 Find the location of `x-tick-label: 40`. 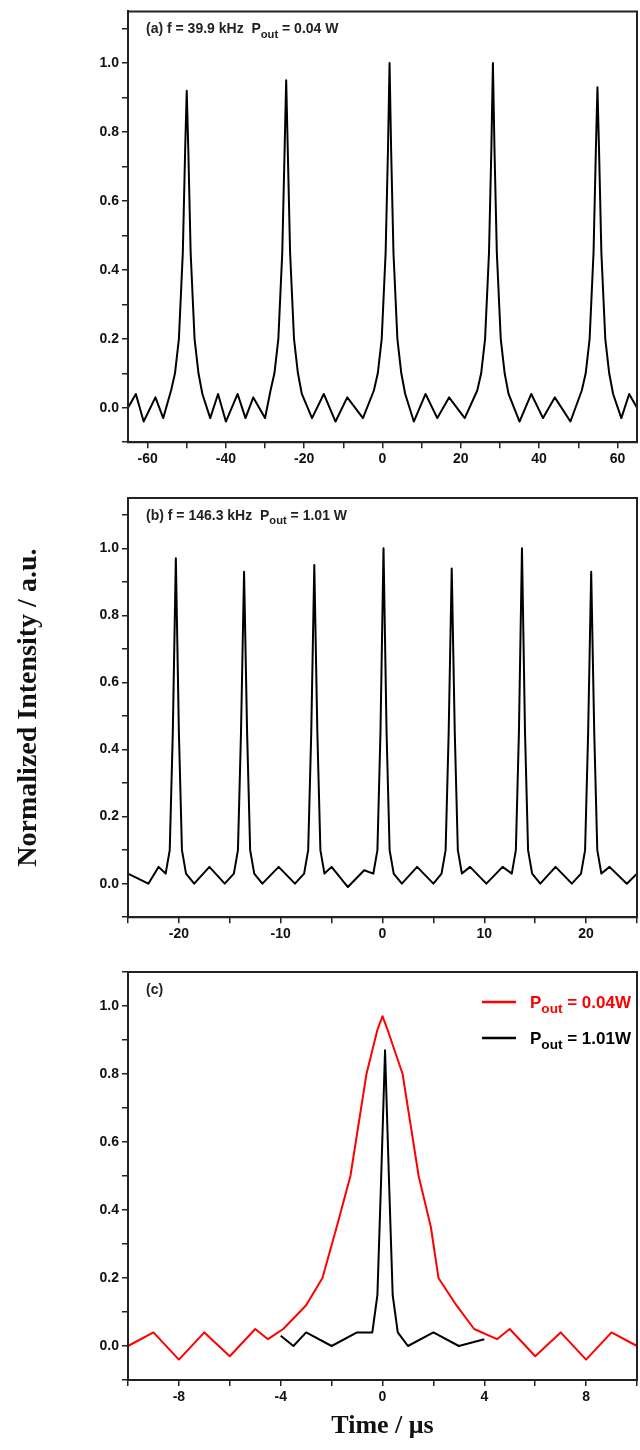

x-tick-label: 40 is located at coordinates (539, 458).